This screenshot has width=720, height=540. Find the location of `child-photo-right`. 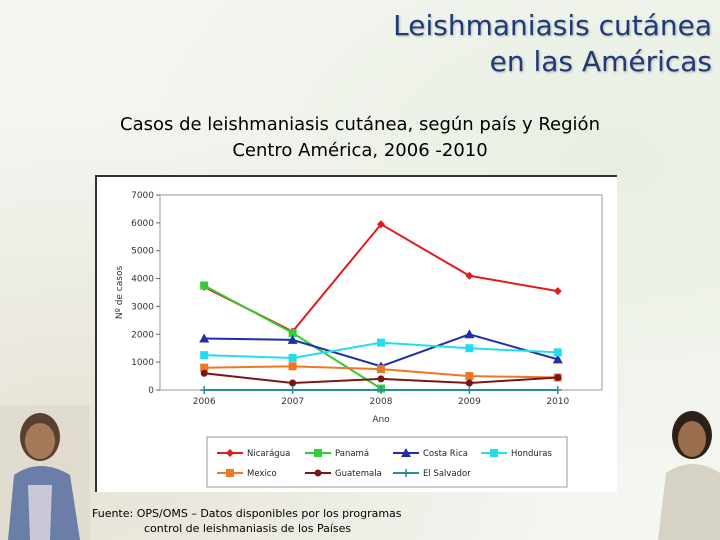

child-photo-right is located at coordinates (689, 475).